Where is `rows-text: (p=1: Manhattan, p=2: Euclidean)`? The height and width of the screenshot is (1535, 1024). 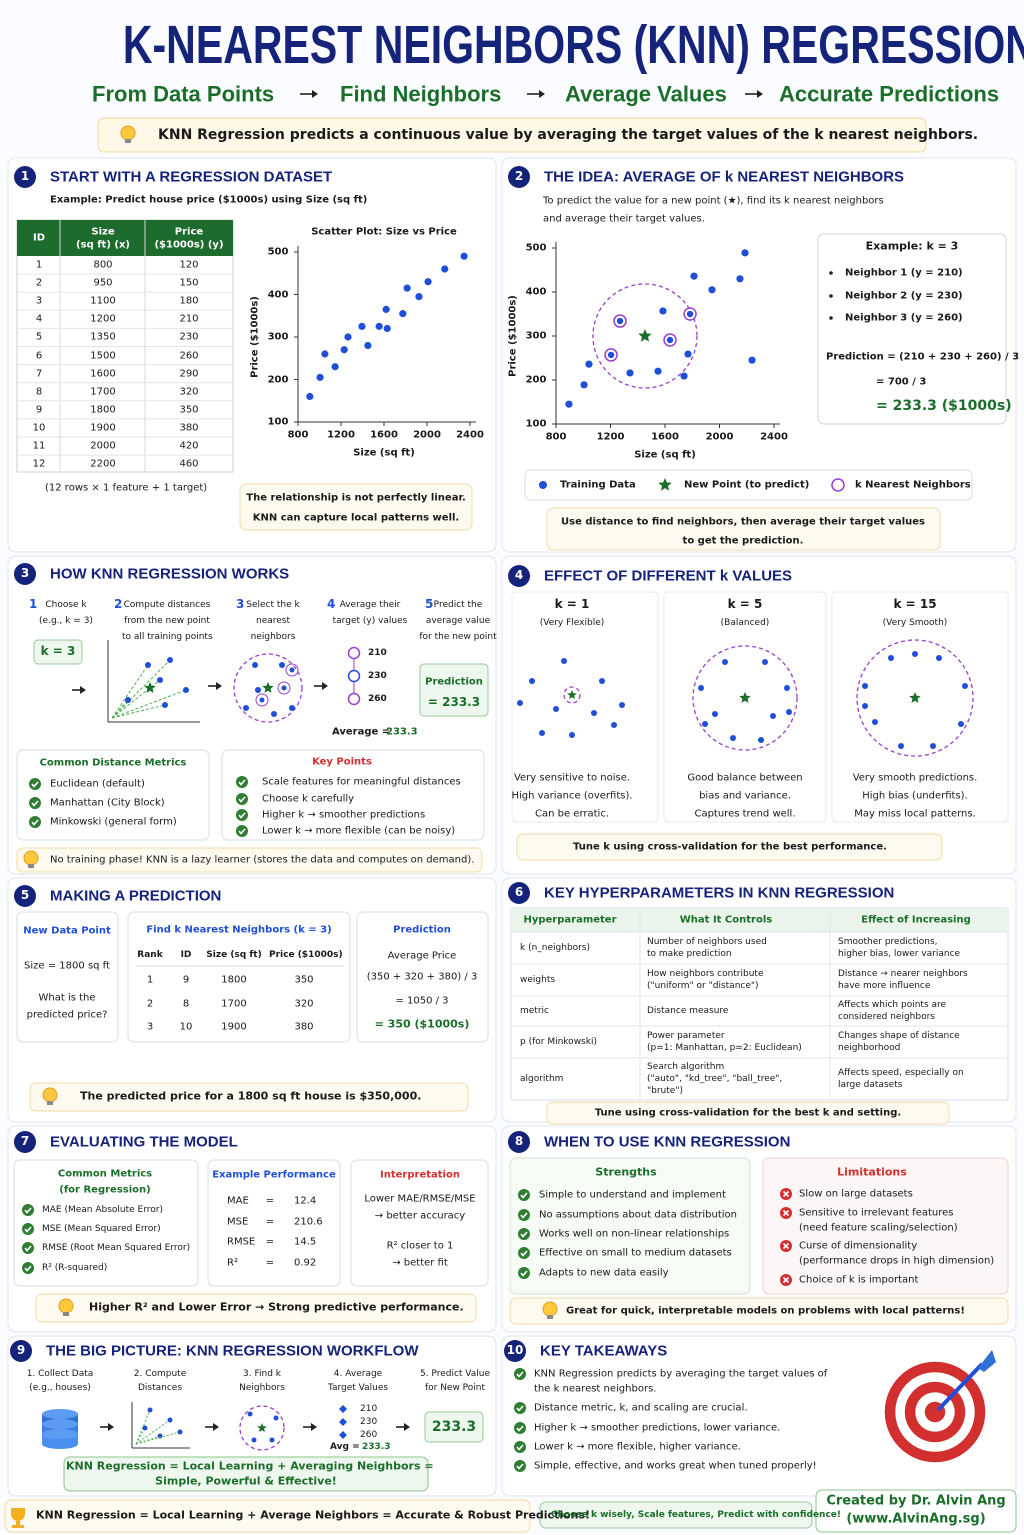 rows-text: (p=1: Manhattan, p=2: Euclidean) is located at coordinates (724, 1047).